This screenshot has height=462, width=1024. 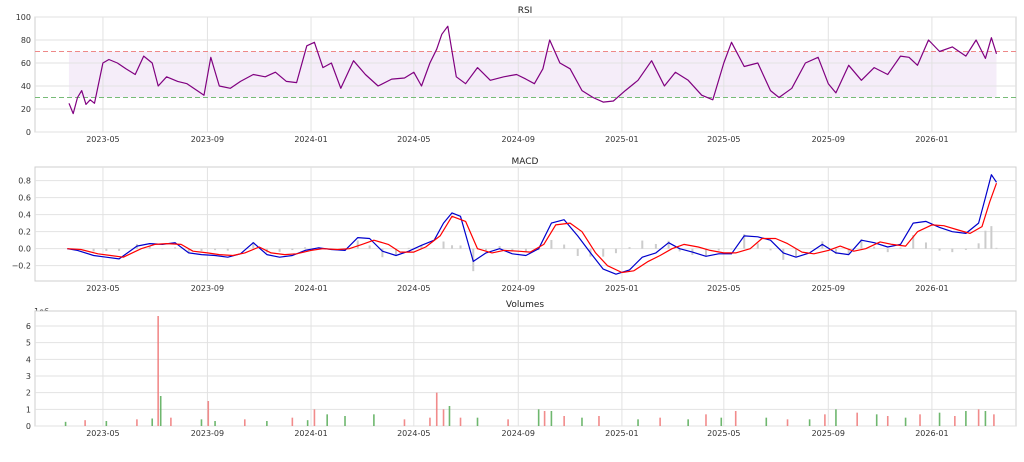 What do you see at coordinates (525, 305) in the screenshot?
I see `volumes-title: Volumes` at bounding box center [525, 305].